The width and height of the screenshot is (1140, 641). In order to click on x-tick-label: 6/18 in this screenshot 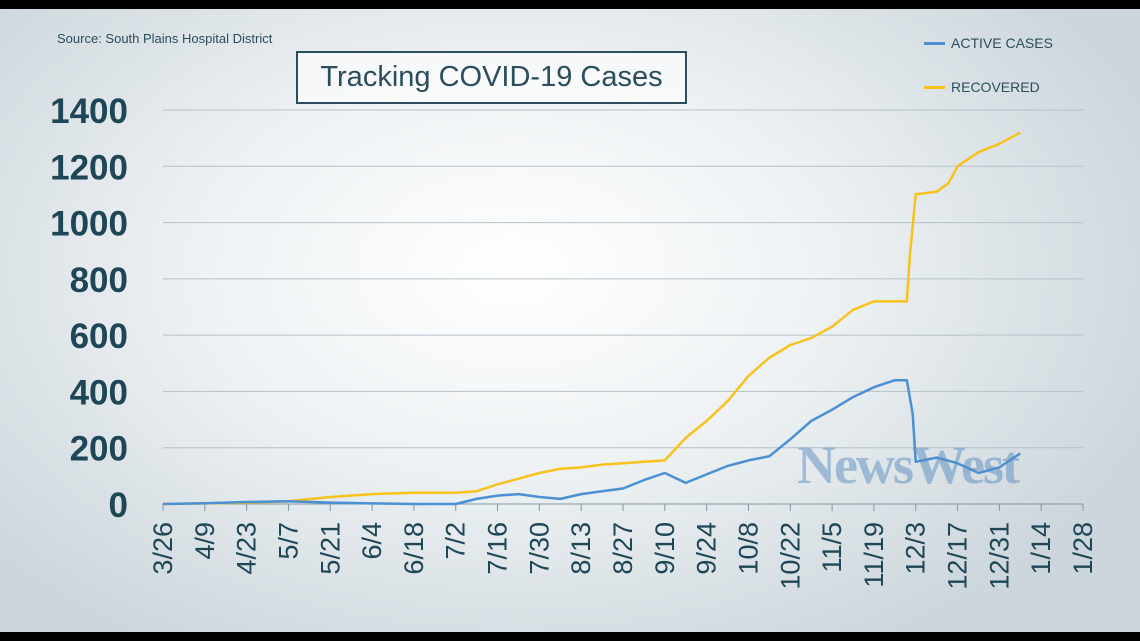, I will do `click(414, 548)`.